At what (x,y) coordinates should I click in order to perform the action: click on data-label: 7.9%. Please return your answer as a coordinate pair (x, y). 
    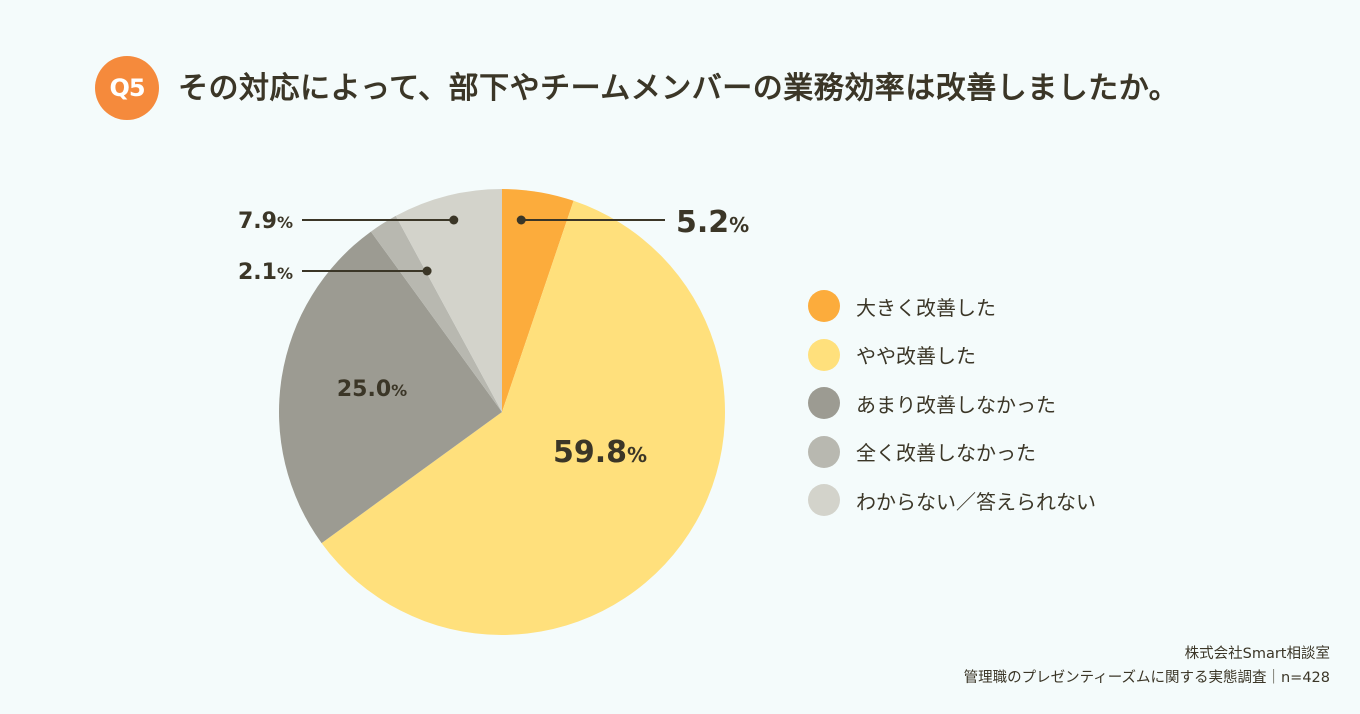
    Looking at the image, I should click on (265, 221).